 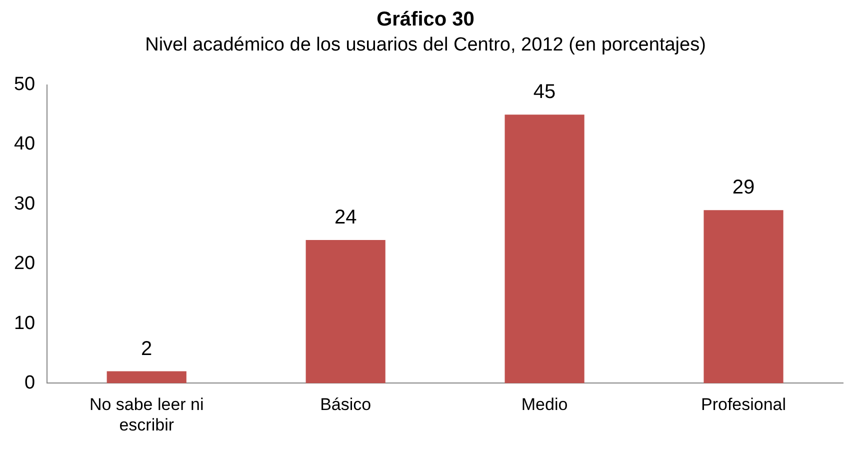 I want to click on x-tick-label: Básico, so click(x=346, y=404).